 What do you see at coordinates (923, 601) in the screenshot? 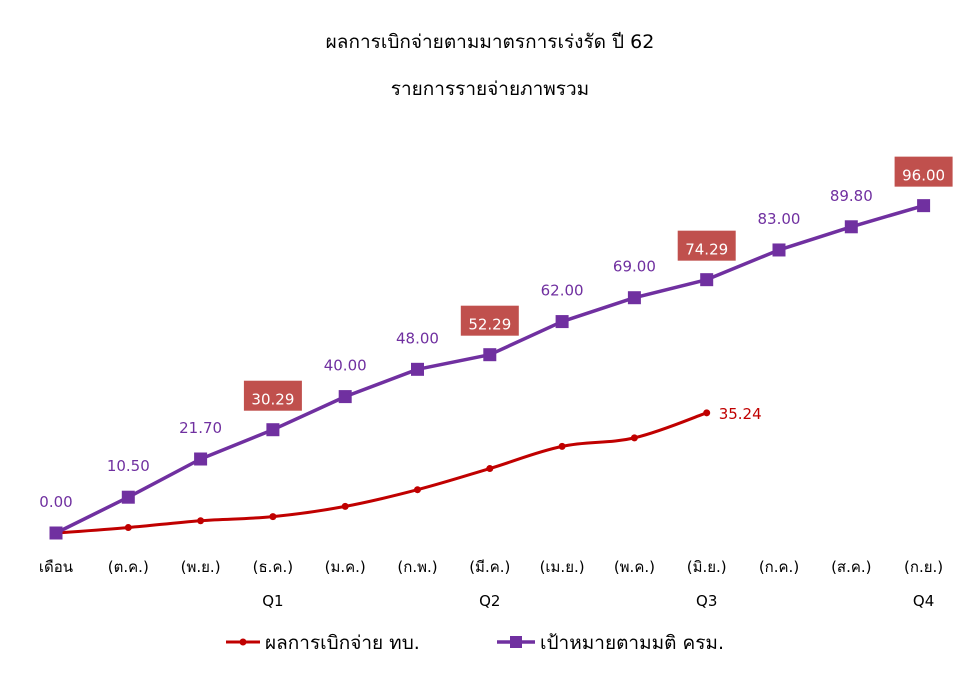
I see `quarter-label: Q4` at bounding box center [923, 601].